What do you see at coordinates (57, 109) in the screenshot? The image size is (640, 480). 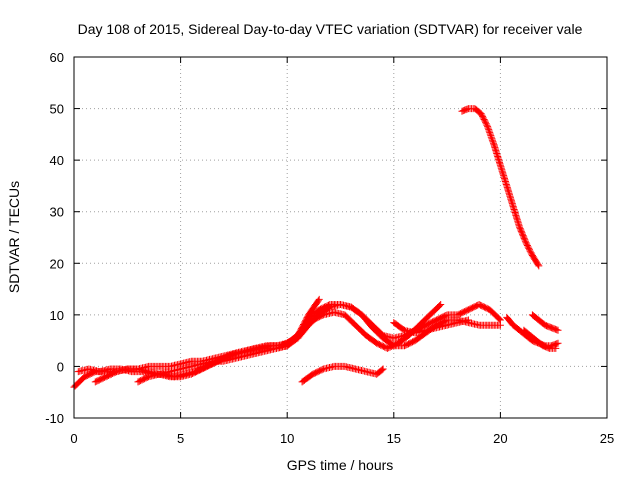 I see `y-tick-label: 50` at bounding box center [57, 109].